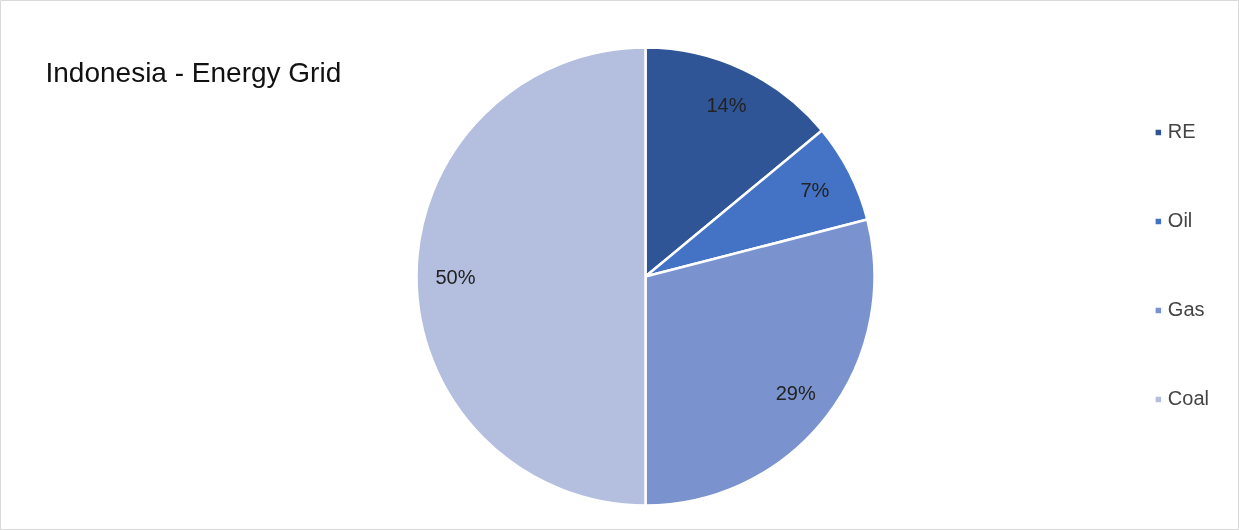  Describe the element at coordinates (815, 190) in the screenshot. I see `data-label: 7%` at that location.